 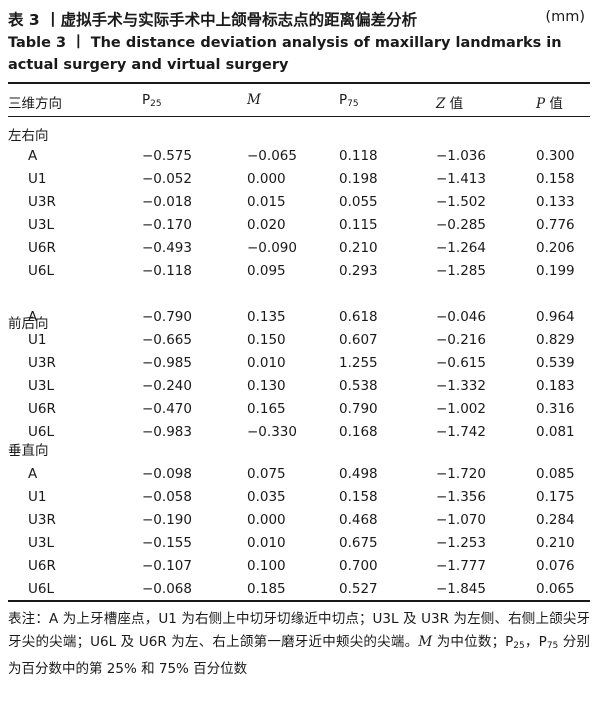 I want to click on cell-p: 0.199, so click(x=555, y=271).